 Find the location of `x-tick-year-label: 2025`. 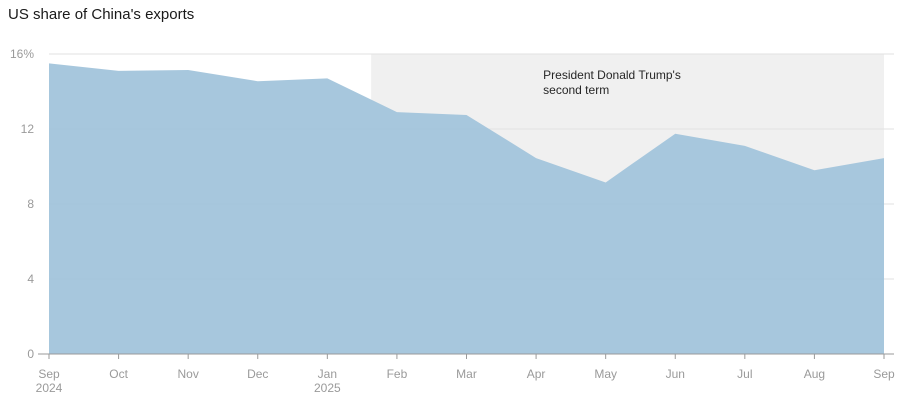

x-tick-year-label: 2025 is located at coordinates (327, 388).